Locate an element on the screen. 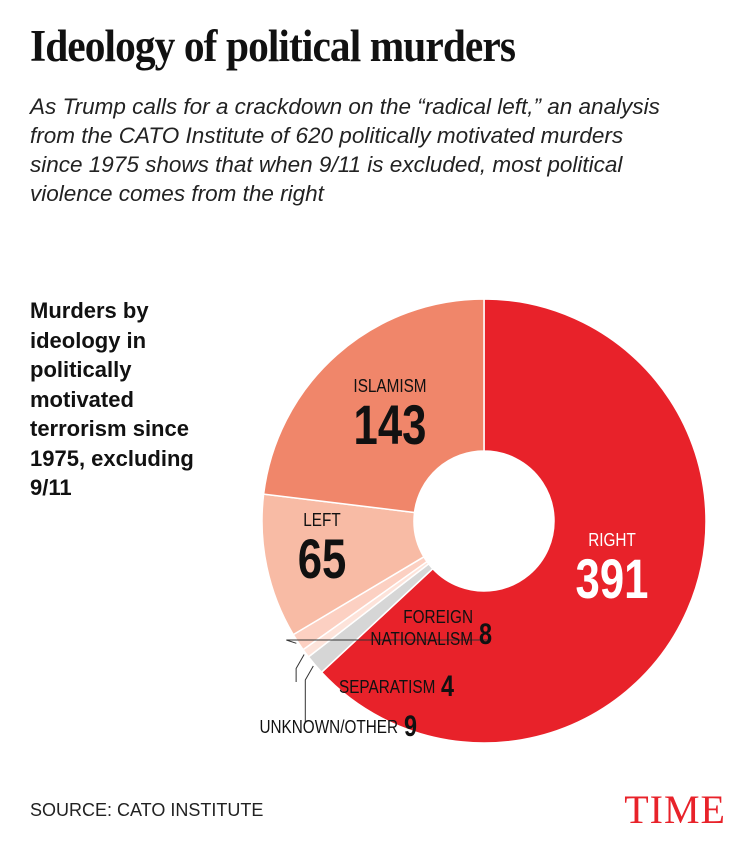 The image size is (750, 847). slice-label: FOREIGN NATIONALISM 8 is located at coordinates (408, 628).